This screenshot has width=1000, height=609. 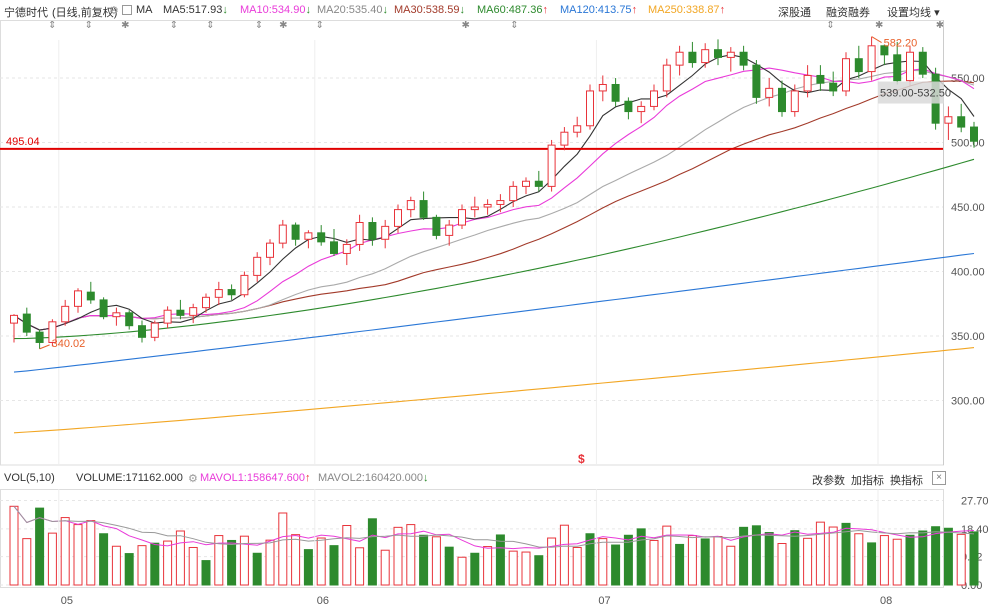 I want to click on add-indicator-button: 加指标, so click(x=867, y=481).